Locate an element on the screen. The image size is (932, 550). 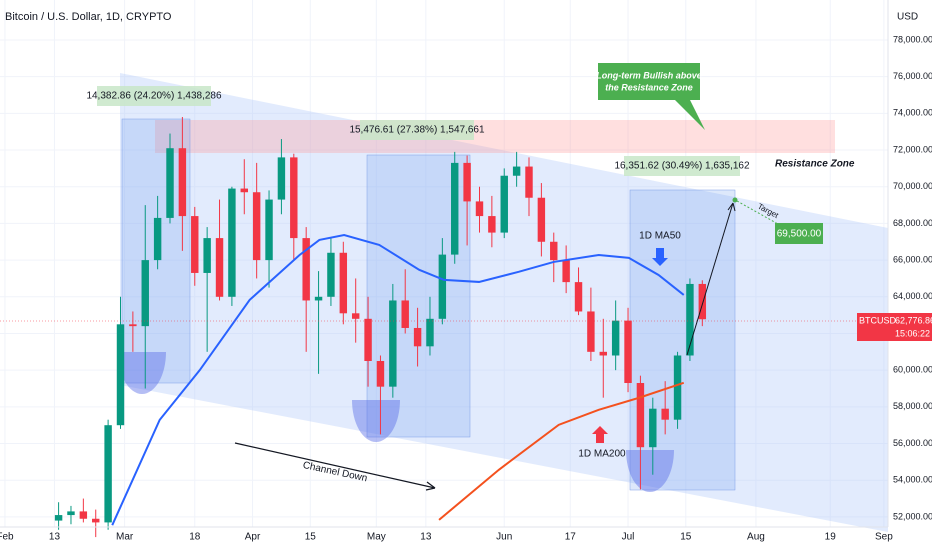
x-tick-label: Apr is located at coordinates (253, 537).